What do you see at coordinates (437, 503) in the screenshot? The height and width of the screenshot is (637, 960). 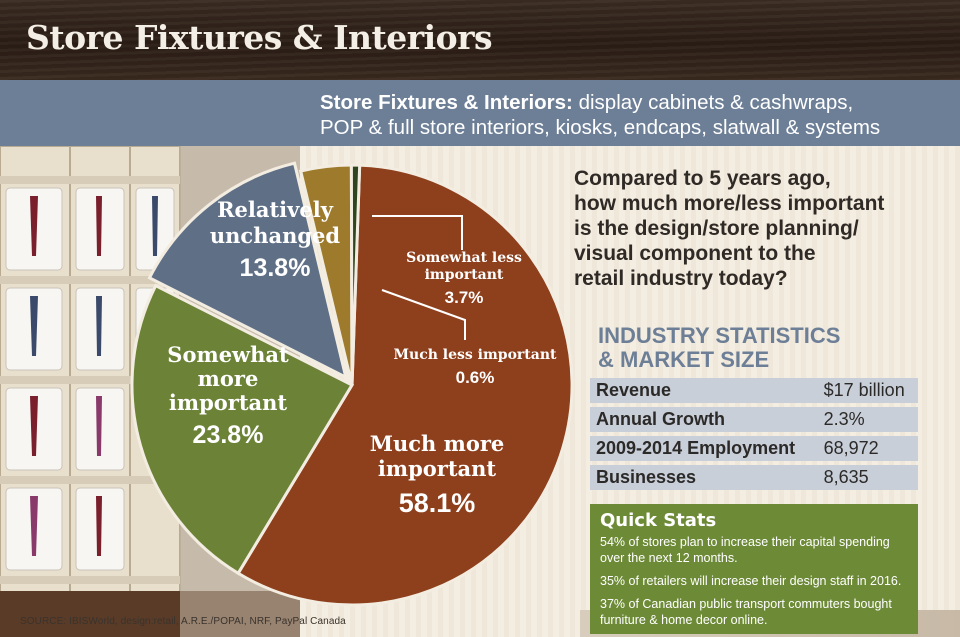 I see `slice-value-much-more: 58.1%` at bounding box center [437, 503].